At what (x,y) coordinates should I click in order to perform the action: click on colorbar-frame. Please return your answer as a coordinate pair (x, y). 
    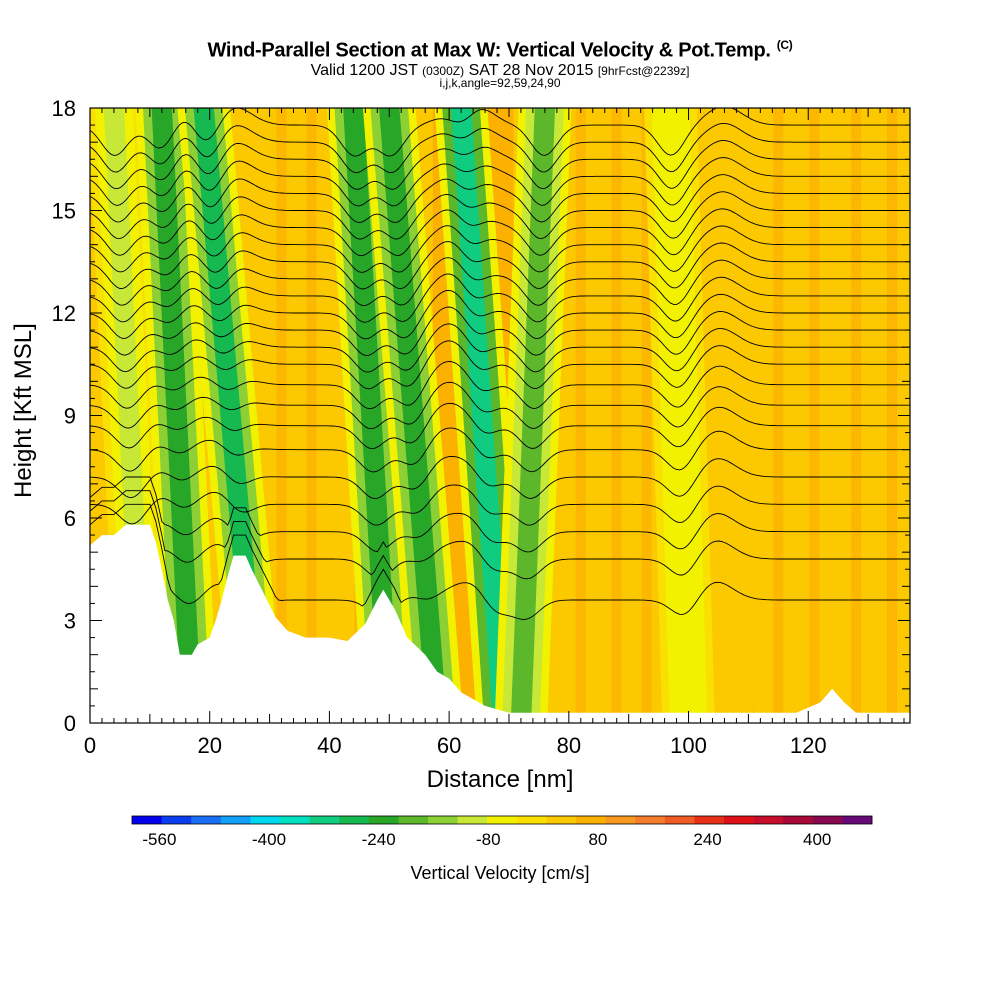
    Looking at the image, I should click on (502, 820).